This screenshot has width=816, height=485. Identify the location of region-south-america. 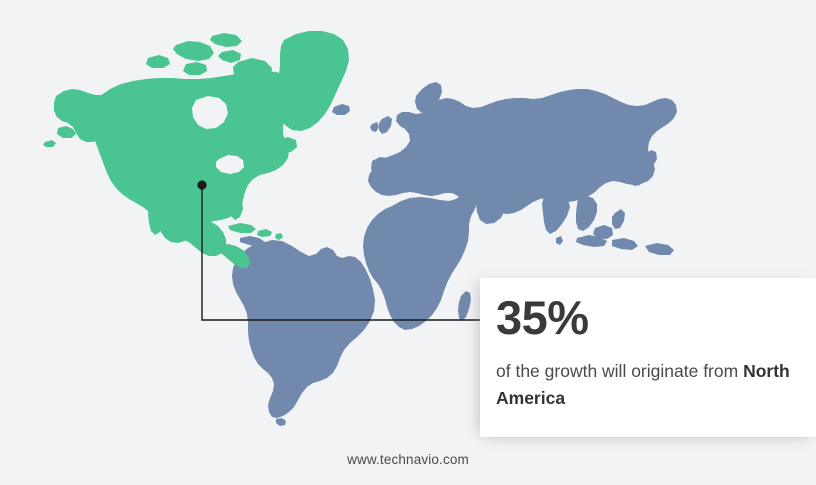
(303, 329).